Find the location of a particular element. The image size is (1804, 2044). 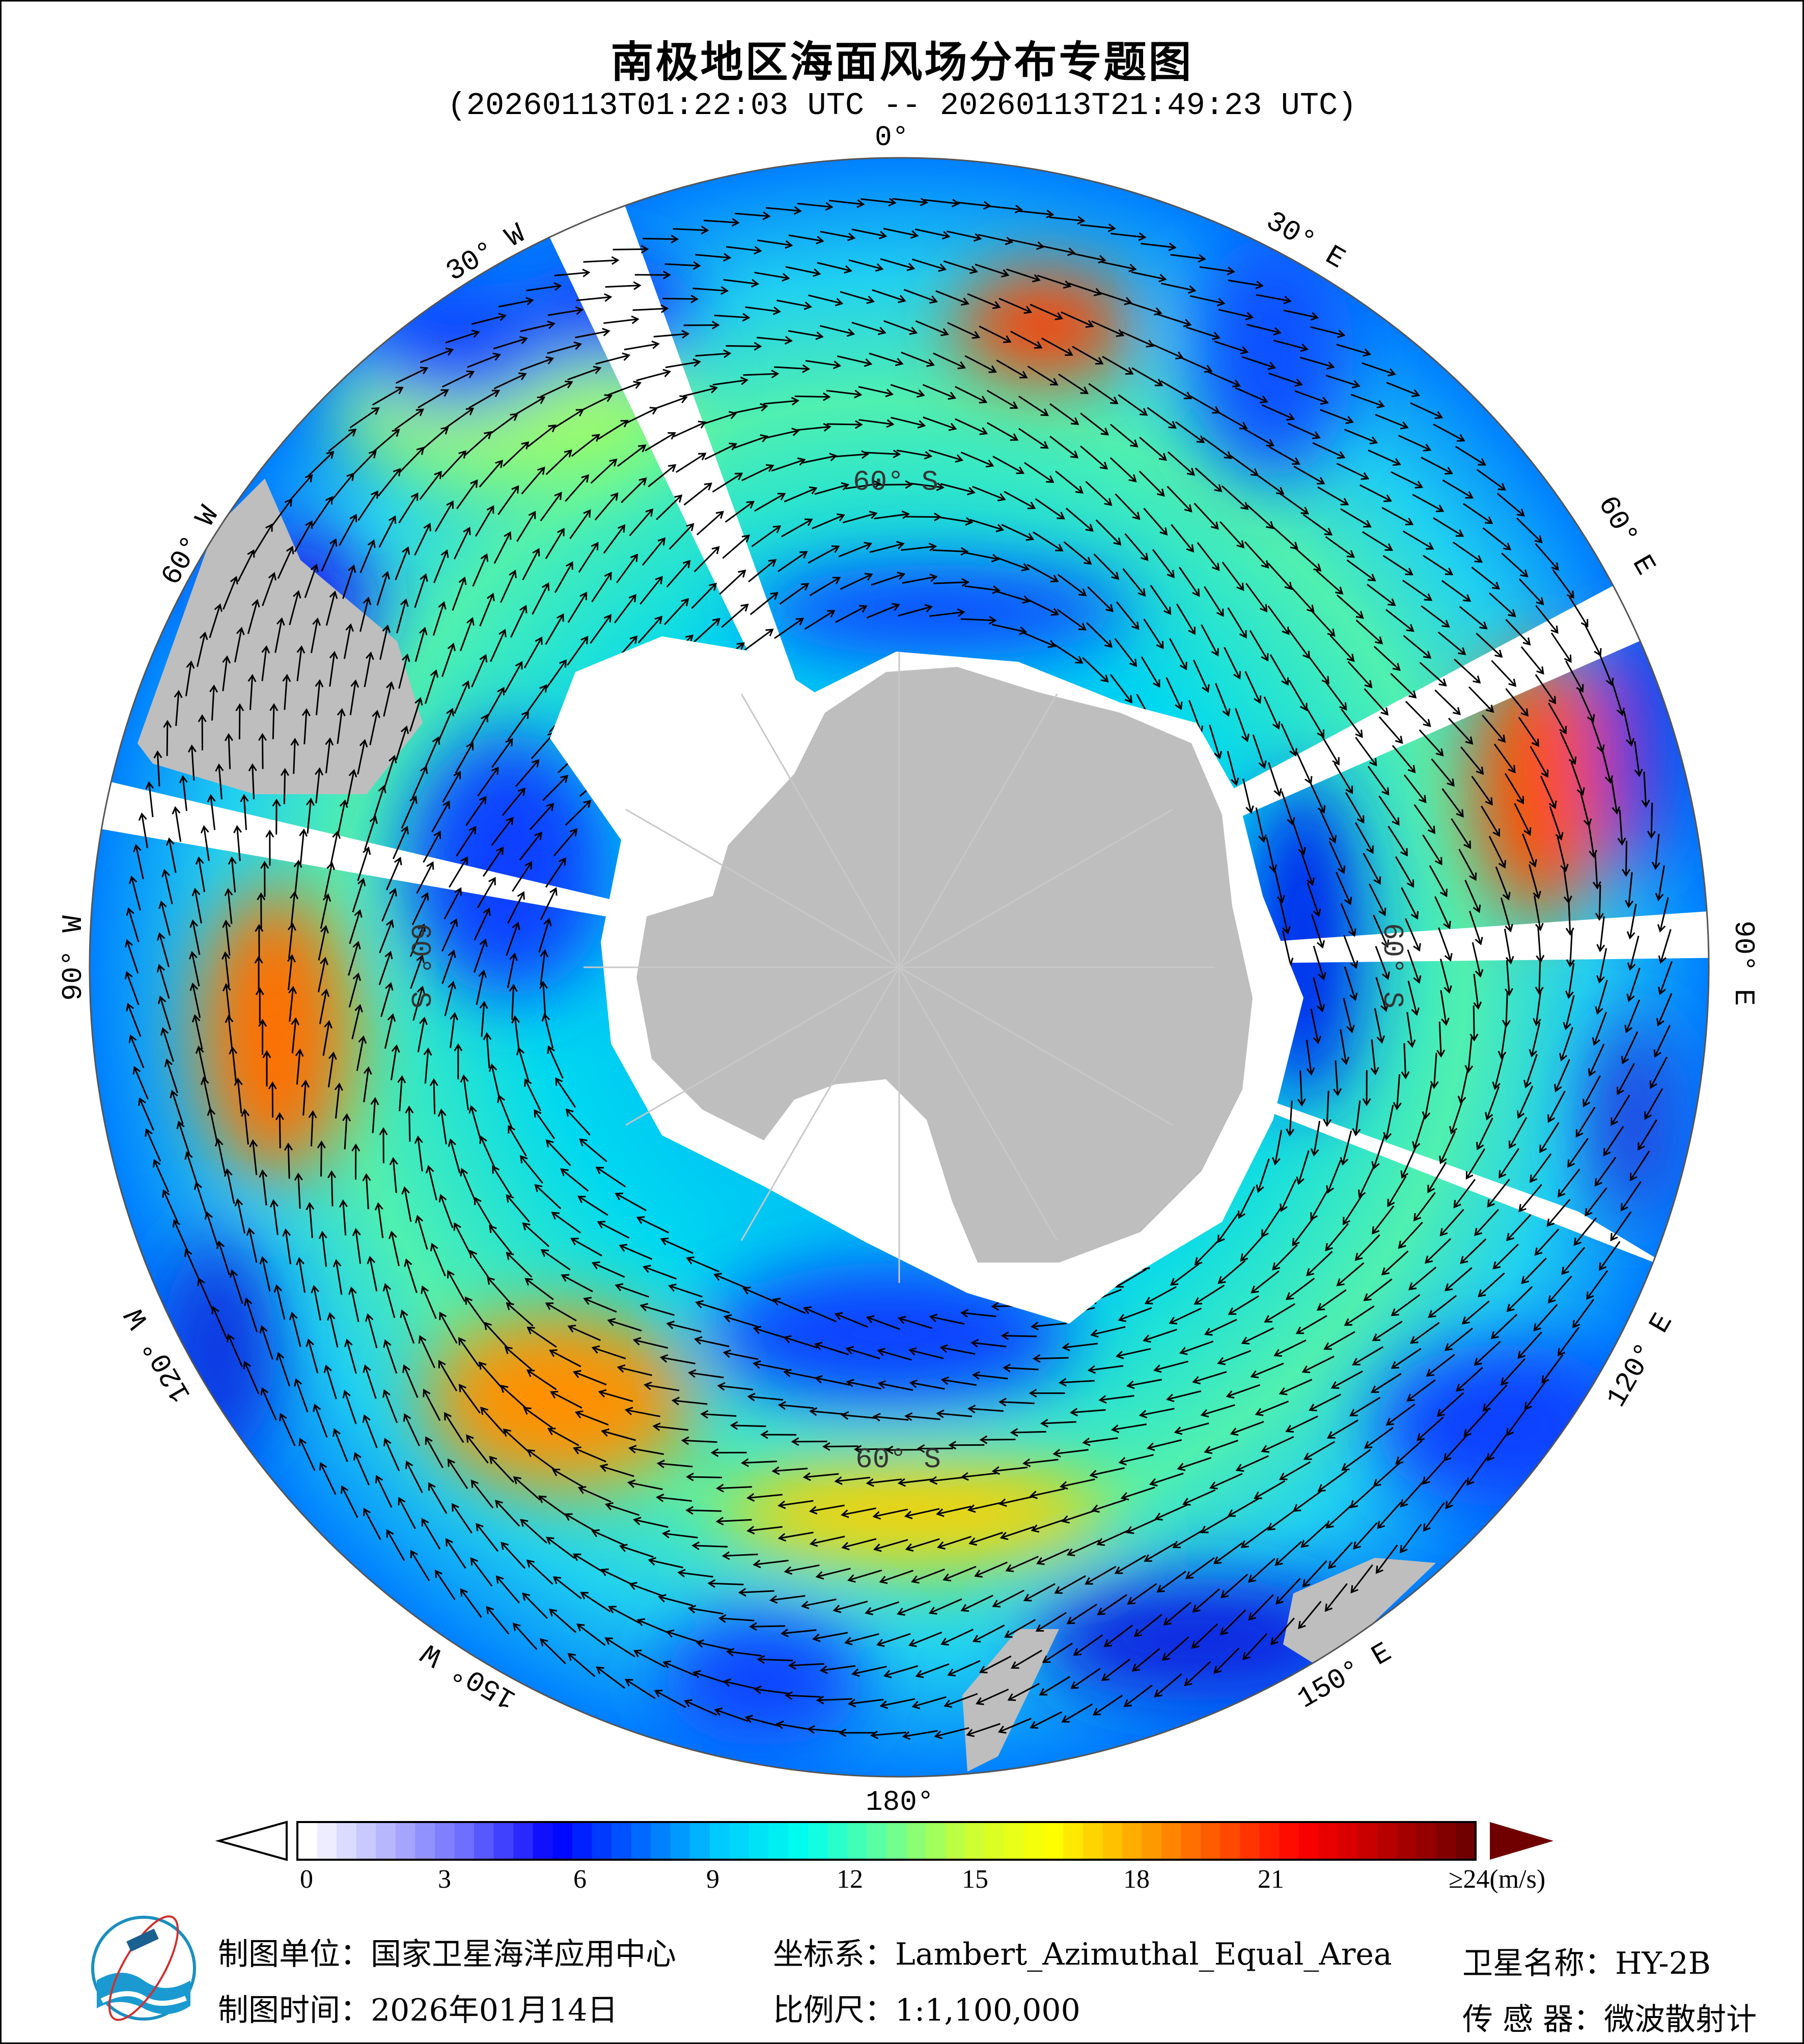

colorbar-tick: 3 is located at coordinates (444, 1879).